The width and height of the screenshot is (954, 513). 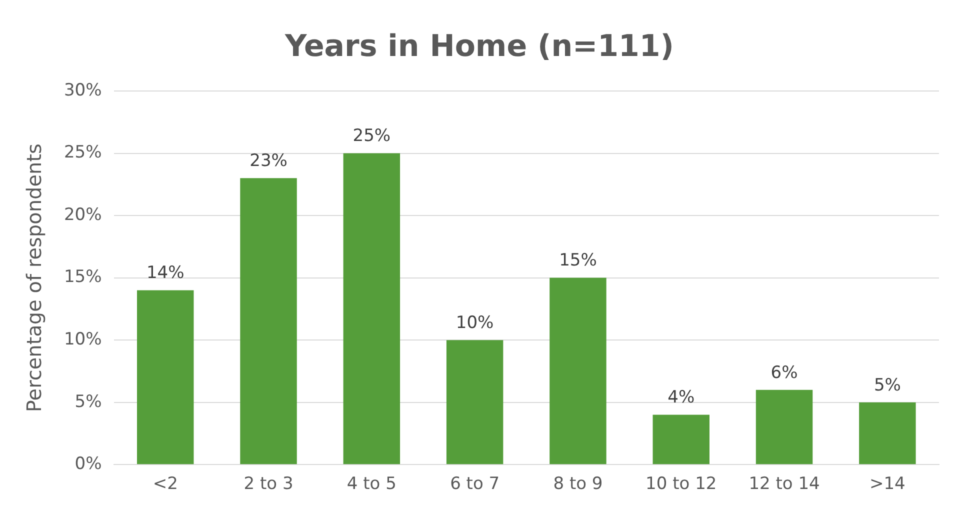 What do you see at coordinates (34, 278) in the screenshot?
I see `y-axis-title: Percentage of respondents` at bounding box center [34, 278].